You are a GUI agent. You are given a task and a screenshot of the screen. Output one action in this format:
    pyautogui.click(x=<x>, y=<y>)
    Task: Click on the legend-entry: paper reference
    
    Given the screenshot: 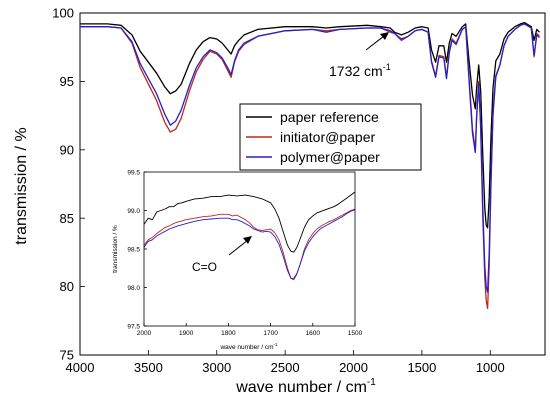 What is the action you would take?
    pyautogui.click(x=312, y=117)
    